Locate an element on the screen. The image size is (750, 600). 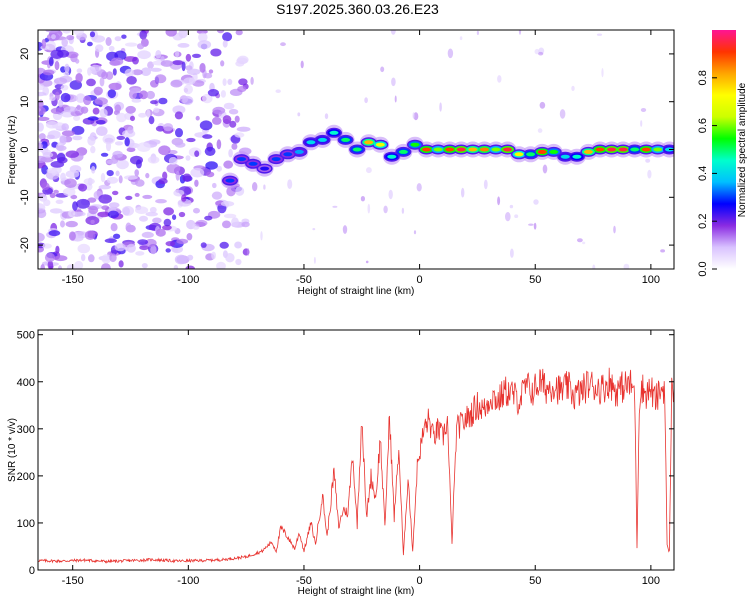
y-tick-label: 500 is located at coordinates (26, 336).